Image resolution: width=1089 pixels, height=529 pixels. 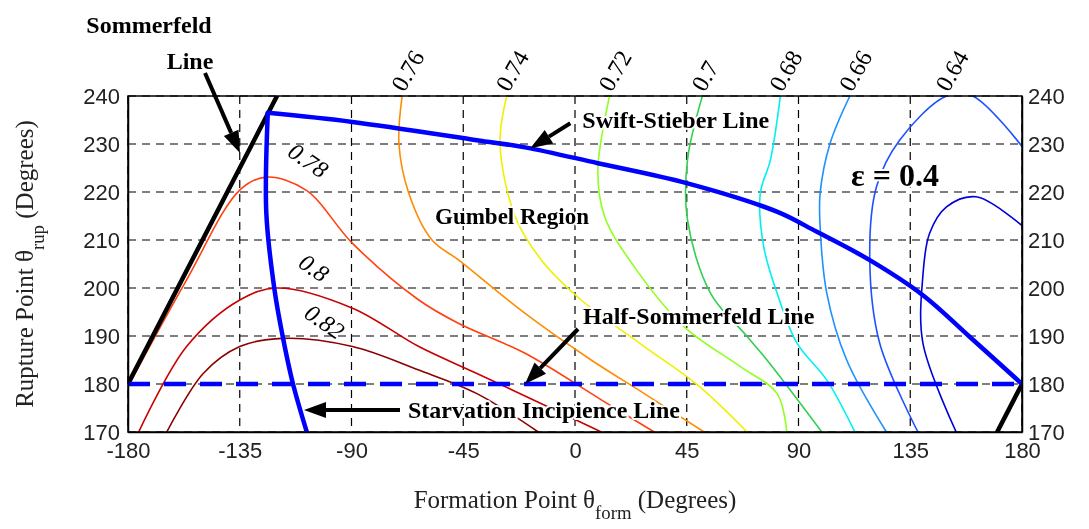 I want to click on text: 0.7, so click(x=705, y=76).